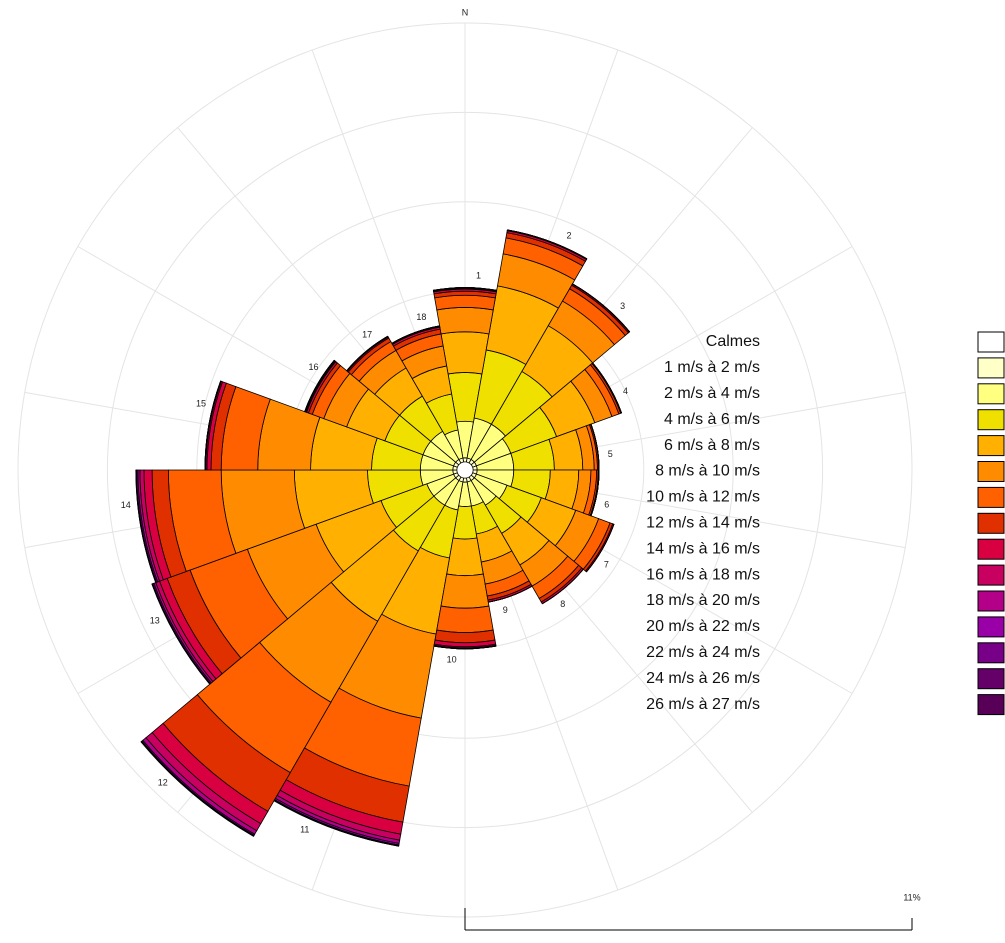 Image resolution: width=1005 pixels, height=943 pixels. What do you see at coordinates (625, 391) in the screenshot?
I see `sector-label: 4` at bounding box center [625, 391].